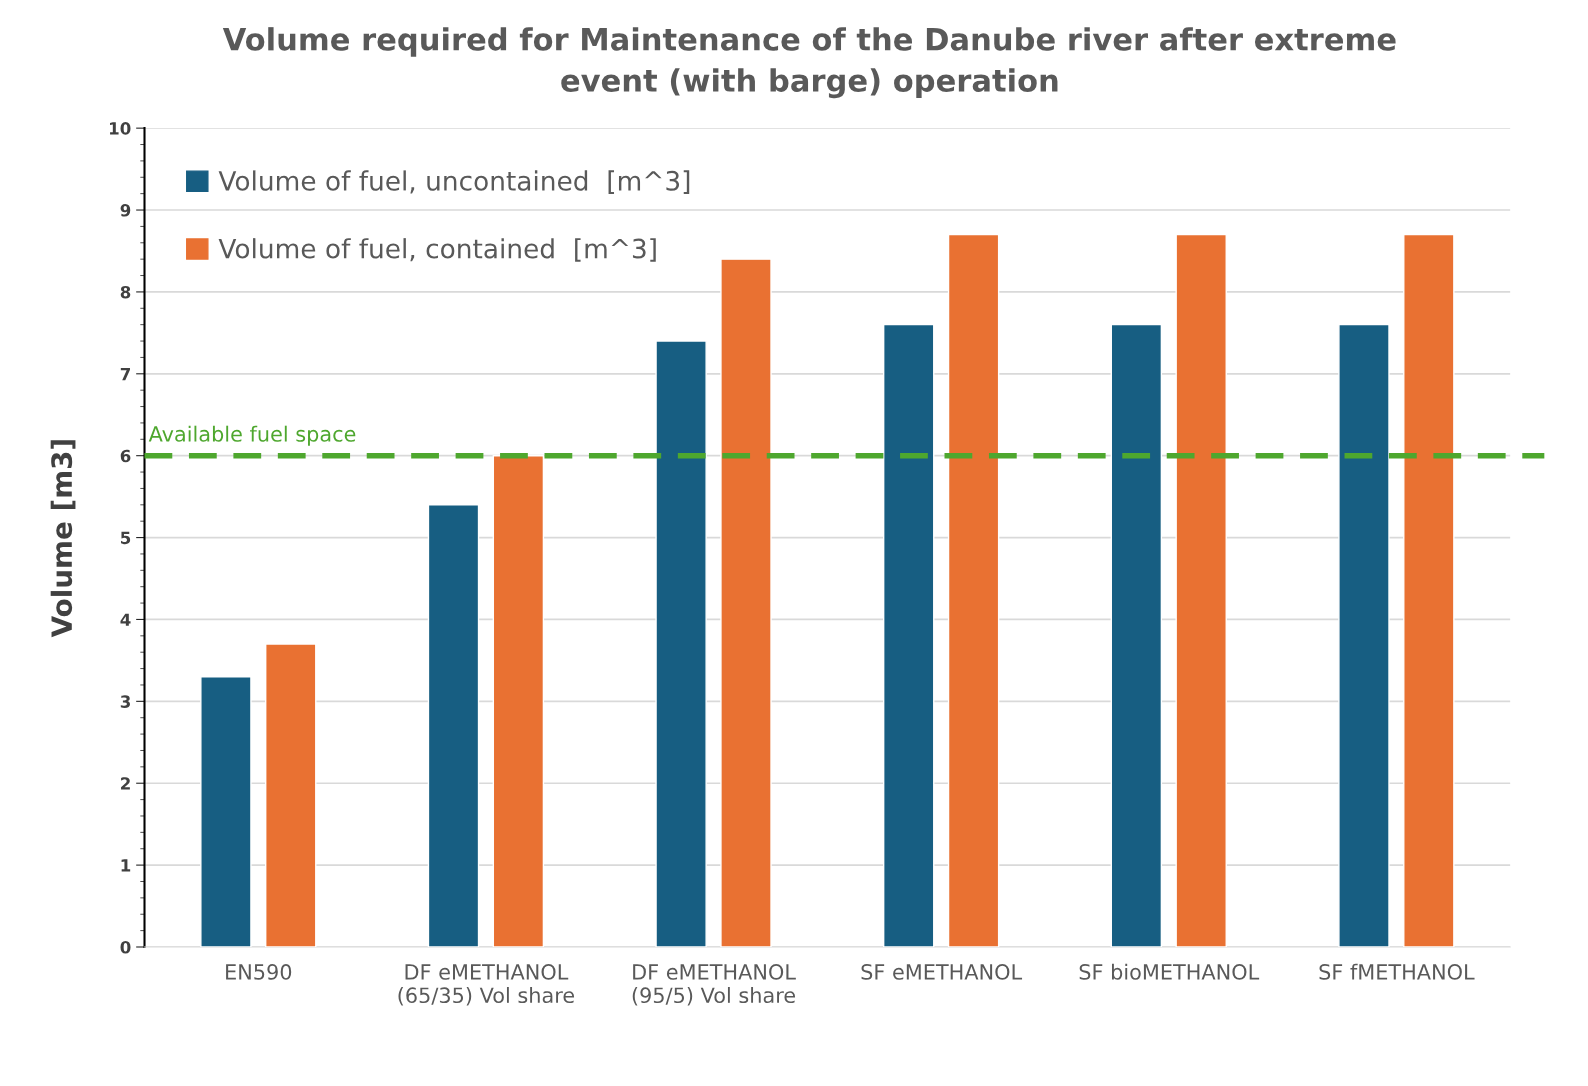  What do you see at coordinates (125, 619) in the screenshot?
I see `y-tick-label: 4` at bounding box center [125, 619].